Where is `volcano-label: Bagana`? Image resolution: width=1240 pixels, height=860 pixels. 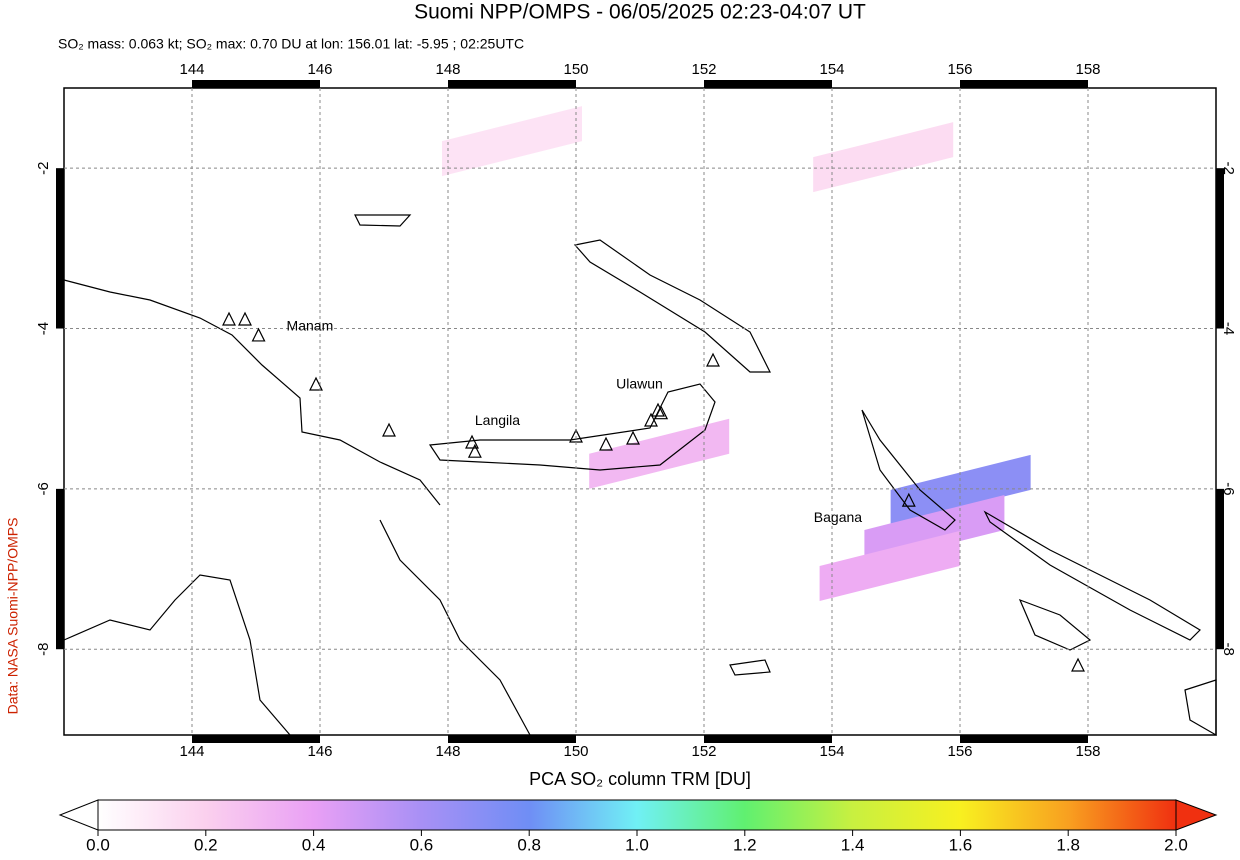 volcano-label: Bagana is located at coordinates (838, 517).